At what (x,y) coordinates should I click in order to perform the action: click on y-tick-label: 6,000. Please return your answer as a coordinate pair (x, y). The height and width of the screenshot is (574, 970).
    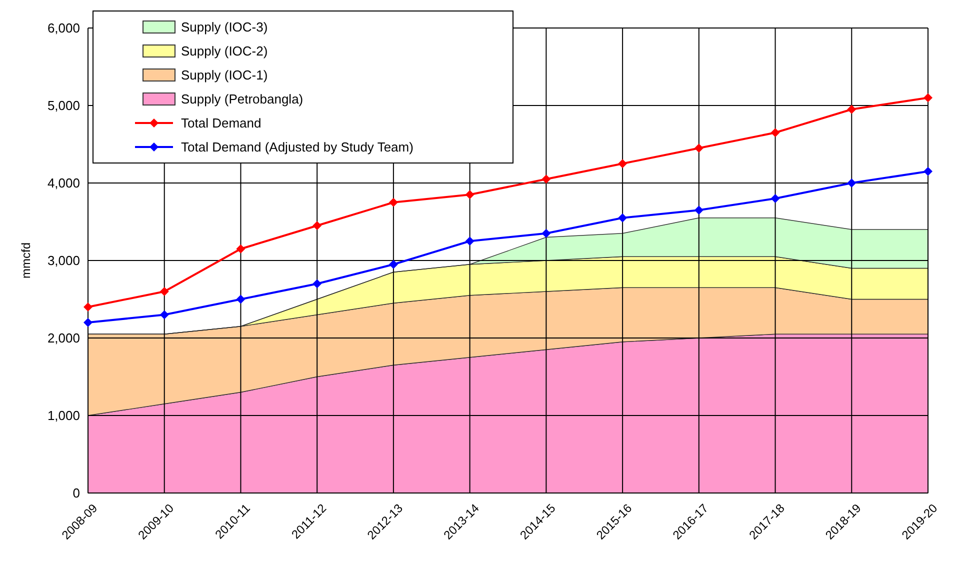
    Looking at the image, I should click on (63, 28).